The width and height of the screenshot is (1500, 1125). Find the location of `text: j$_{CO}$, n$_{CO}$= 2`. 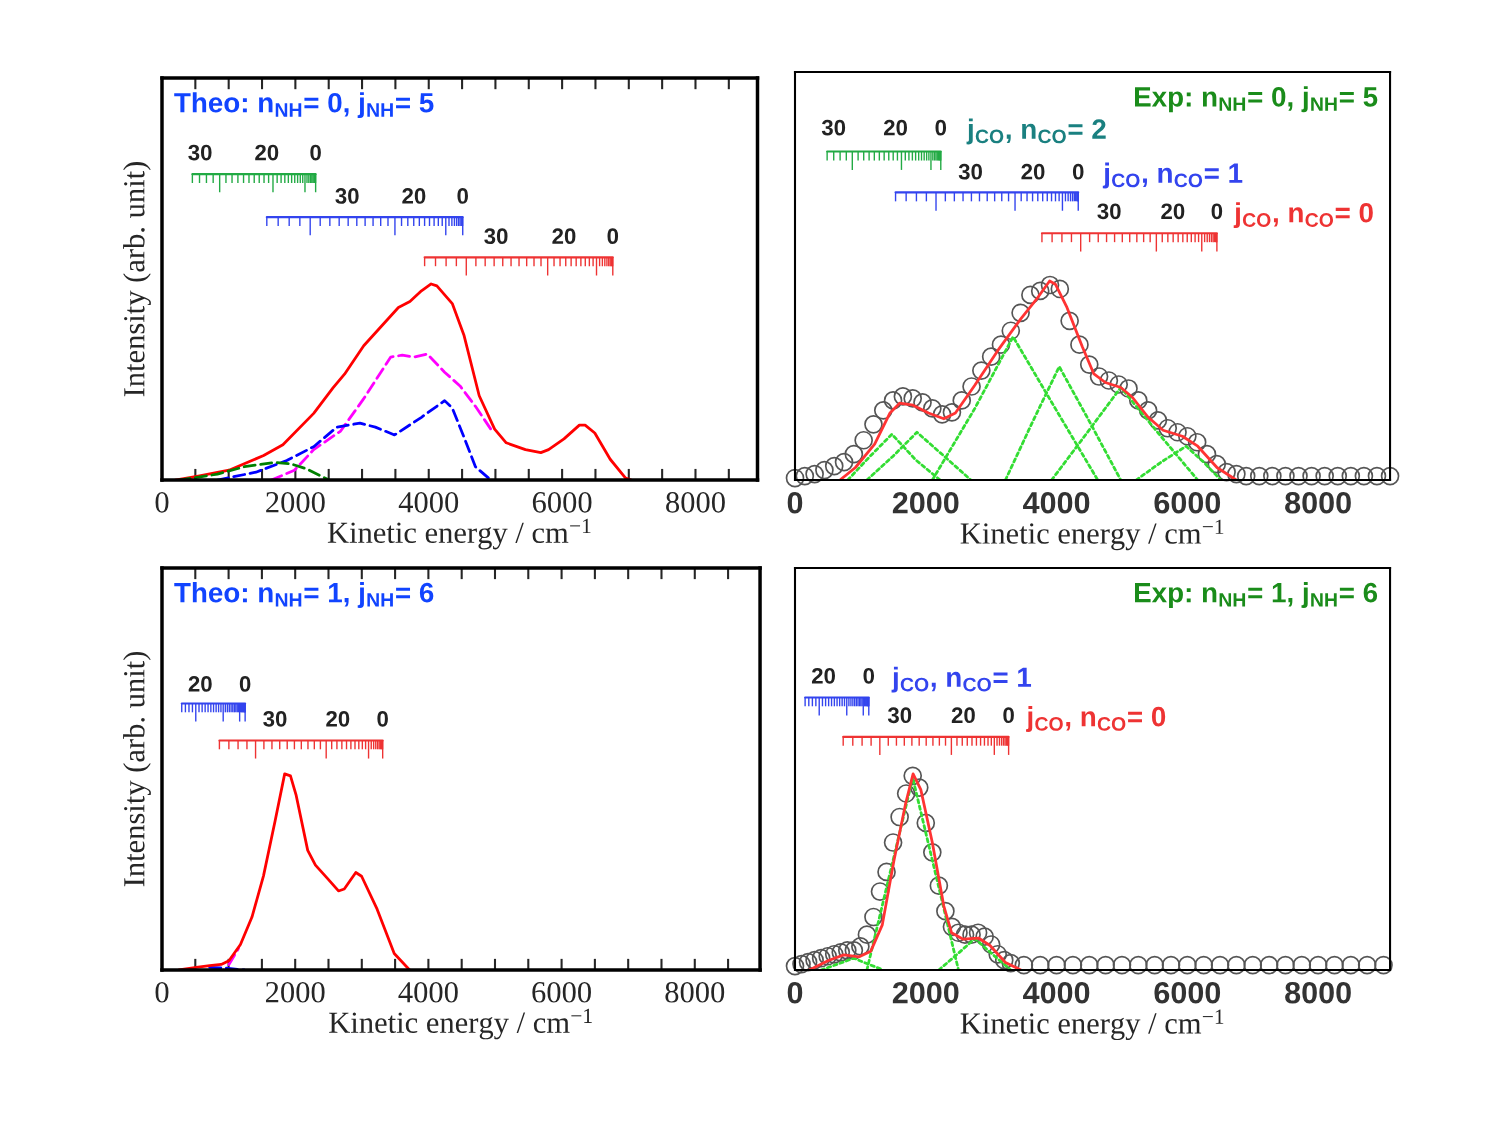

text: j$_{CO}$, n$_{CO}$= 2 is located at coordinates (1036, 131).